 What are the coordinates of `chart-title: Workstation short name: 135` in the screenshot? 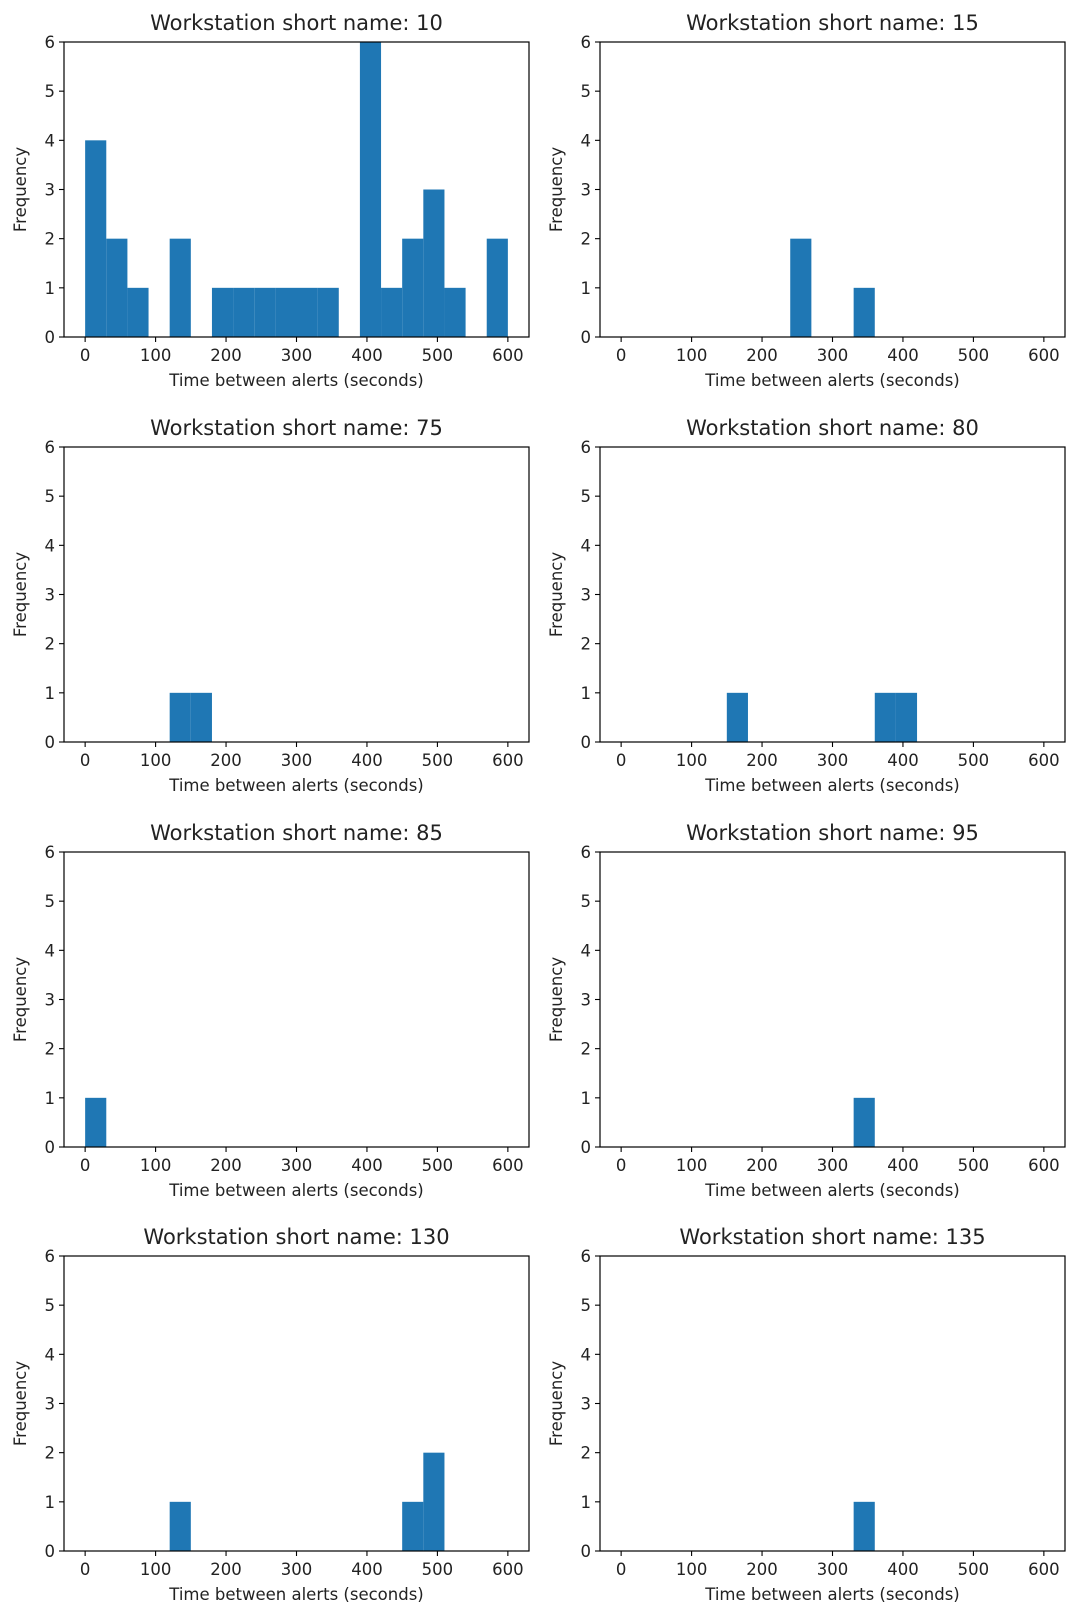 It's located at (832, 1237).